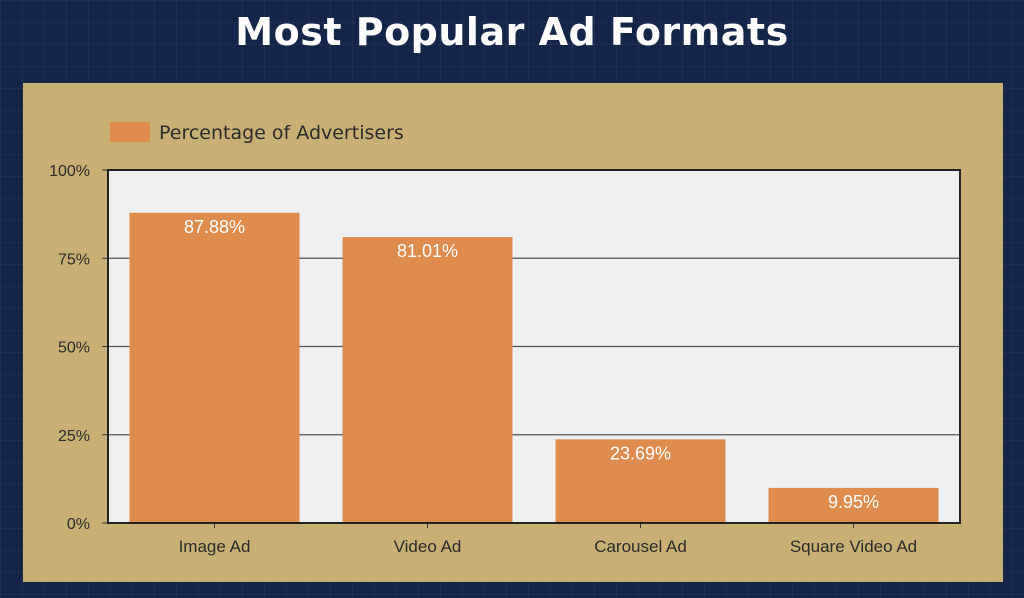  Describe the element at coordinates (74, 436) in the screenshot. I see `y-tick-label: 25%` at that location.